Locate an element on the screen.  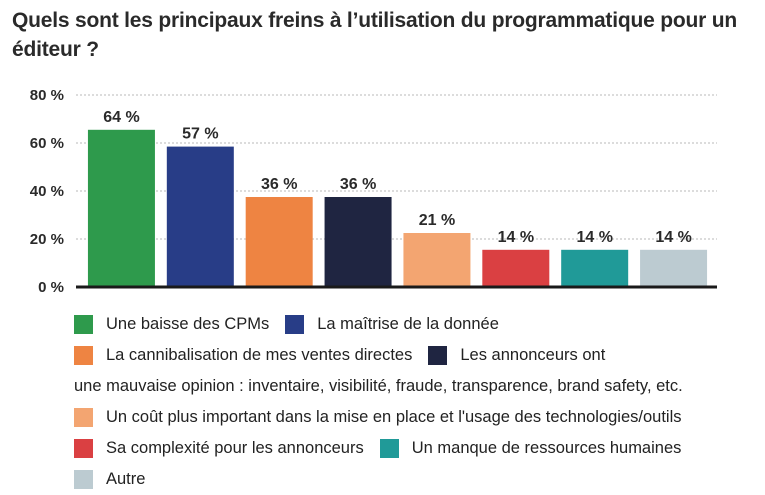
legend-item: Autre is located at coordinates (109, 479).